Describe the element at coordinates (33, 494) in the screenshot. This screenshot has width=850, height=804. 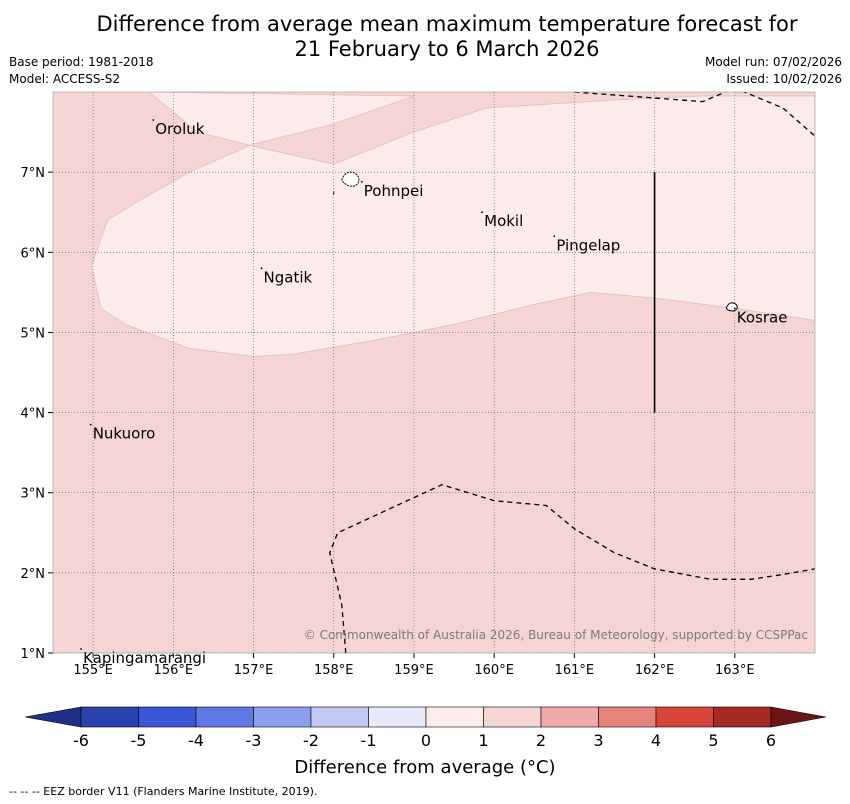
I see `tick-label-lat: 3°N` at that location.